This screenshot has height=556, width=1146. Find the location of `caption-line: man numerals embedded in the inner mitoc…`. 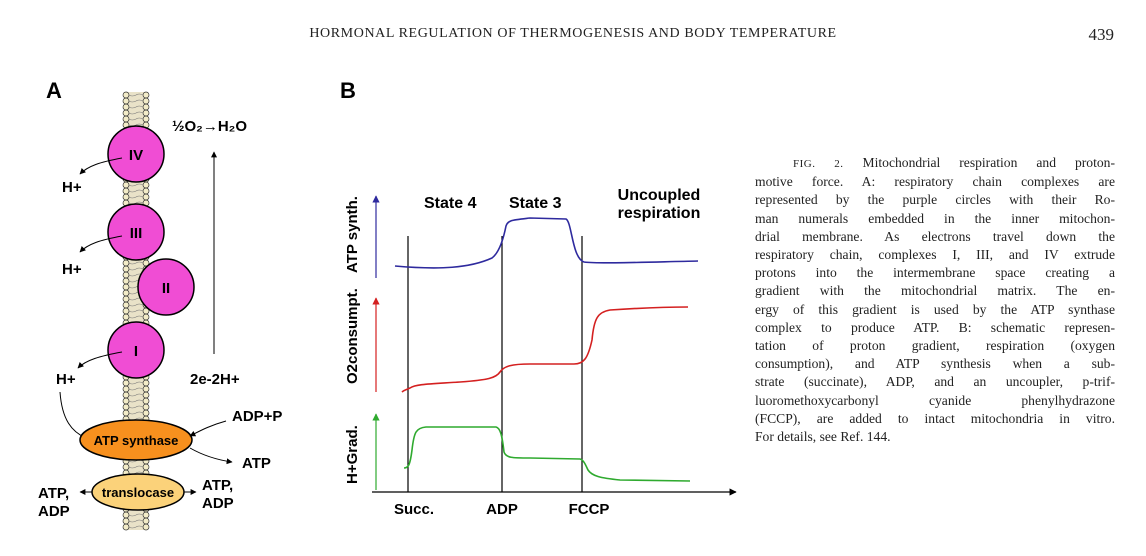

caption-line: man numerals embedded in the inner mitoc… is located at coordinates (935, 218).